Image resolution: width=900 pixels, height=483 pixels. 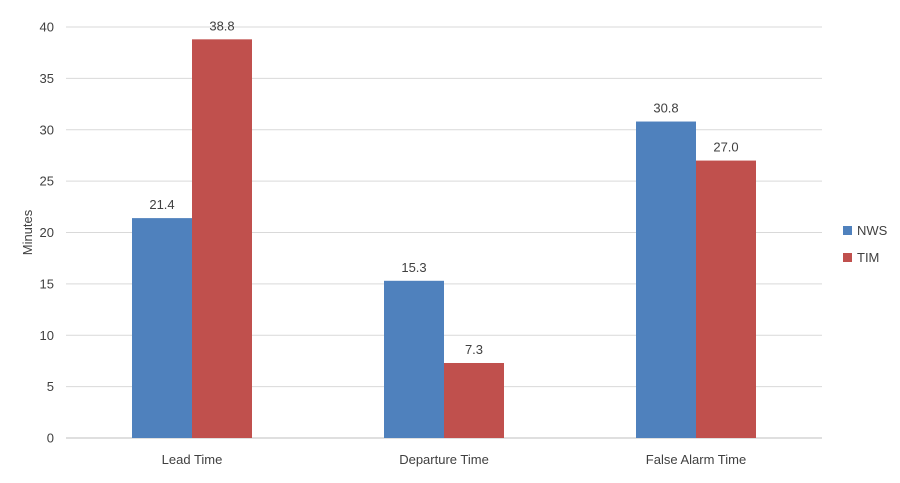 I want to click on category-labels: Lead Time Departure Time False Alarm Time, so click(x=454, y=459).